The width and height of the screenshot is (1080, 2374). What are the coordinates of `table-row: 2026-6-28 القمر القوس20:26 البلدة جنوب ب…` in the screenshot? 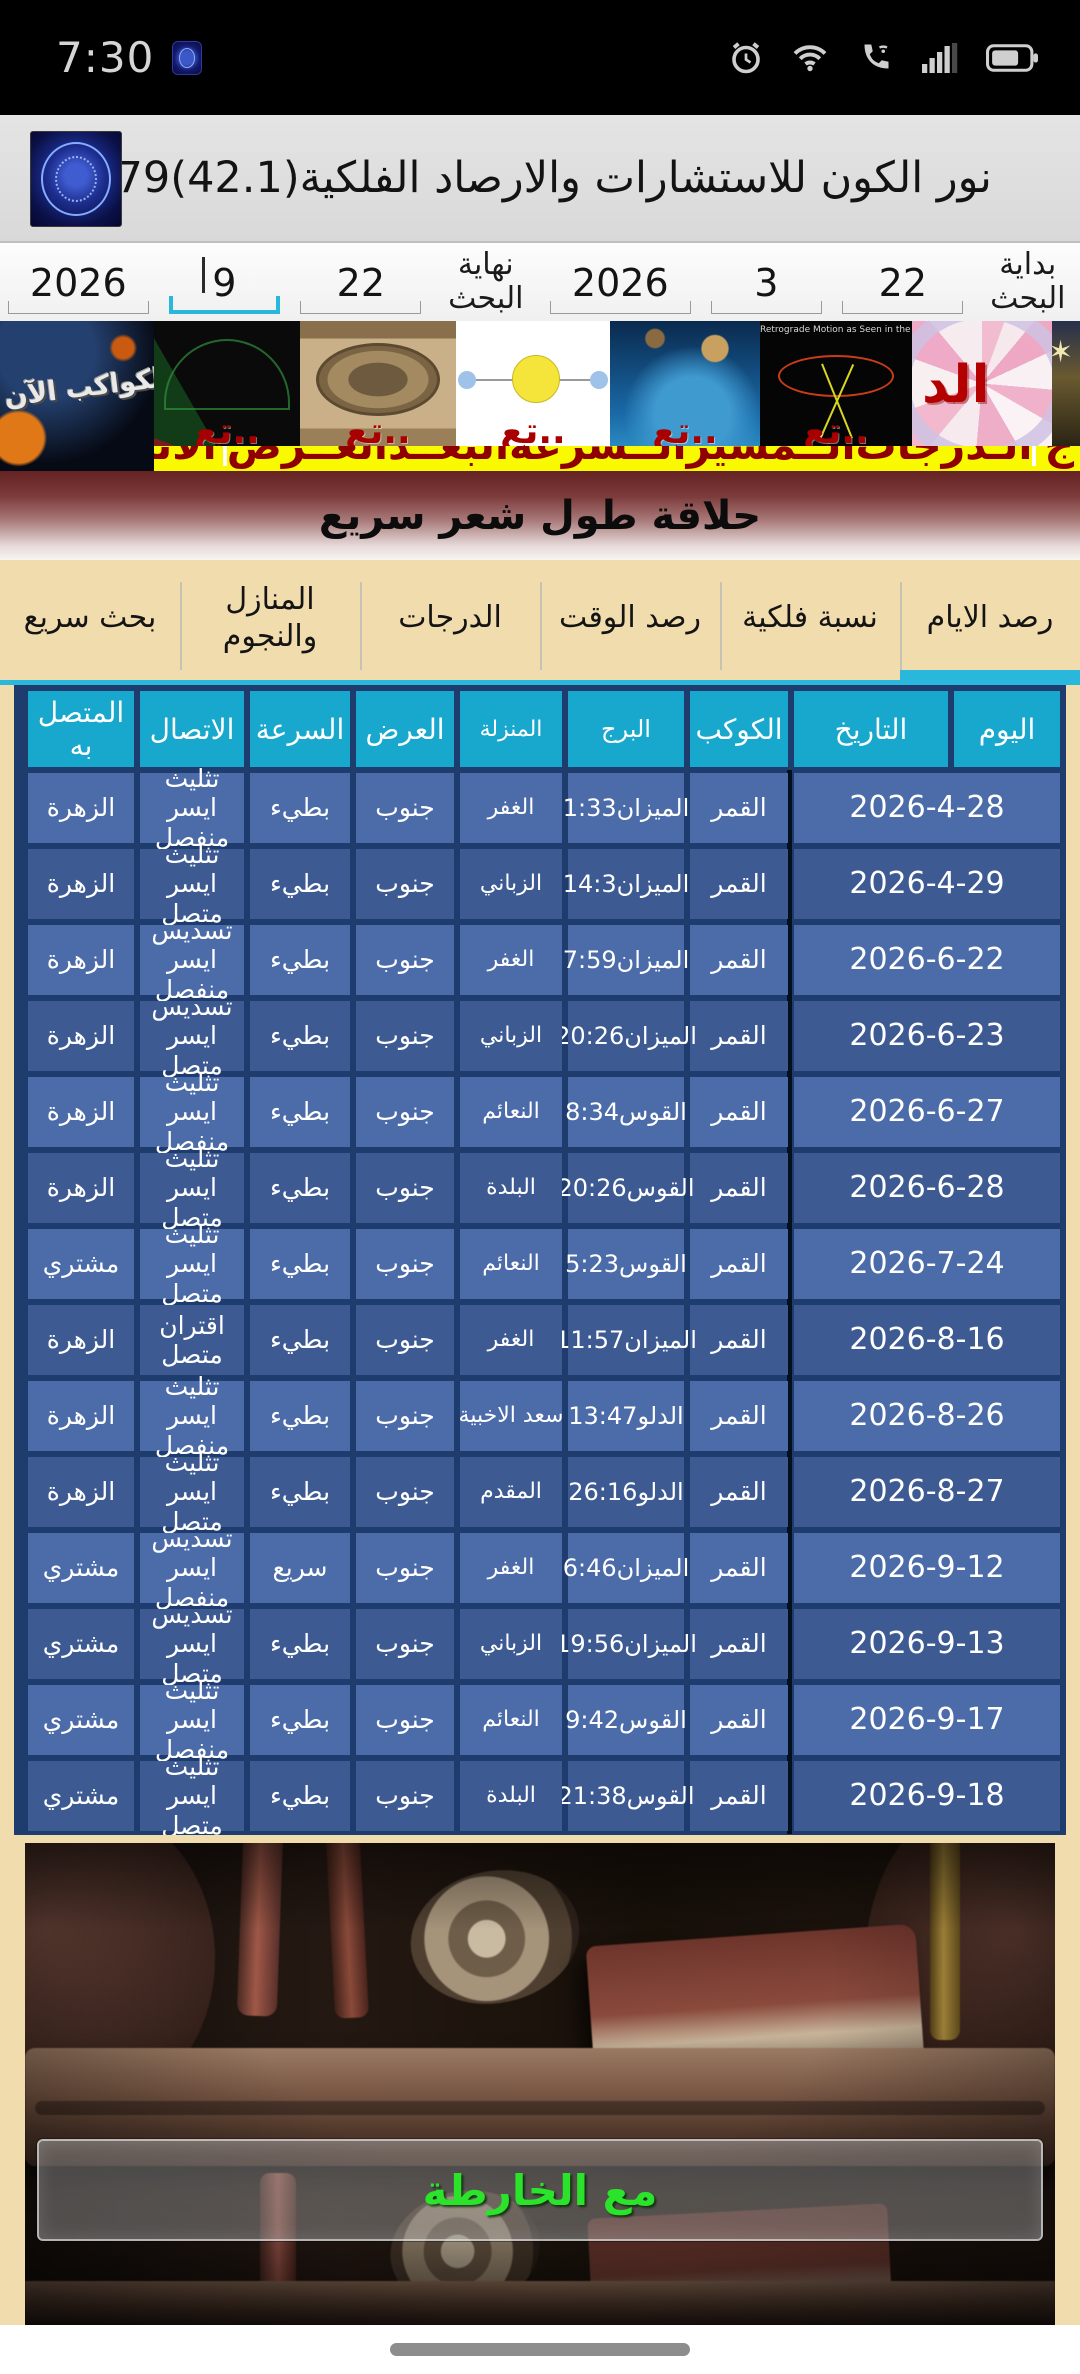 It's located at (540, 1188).